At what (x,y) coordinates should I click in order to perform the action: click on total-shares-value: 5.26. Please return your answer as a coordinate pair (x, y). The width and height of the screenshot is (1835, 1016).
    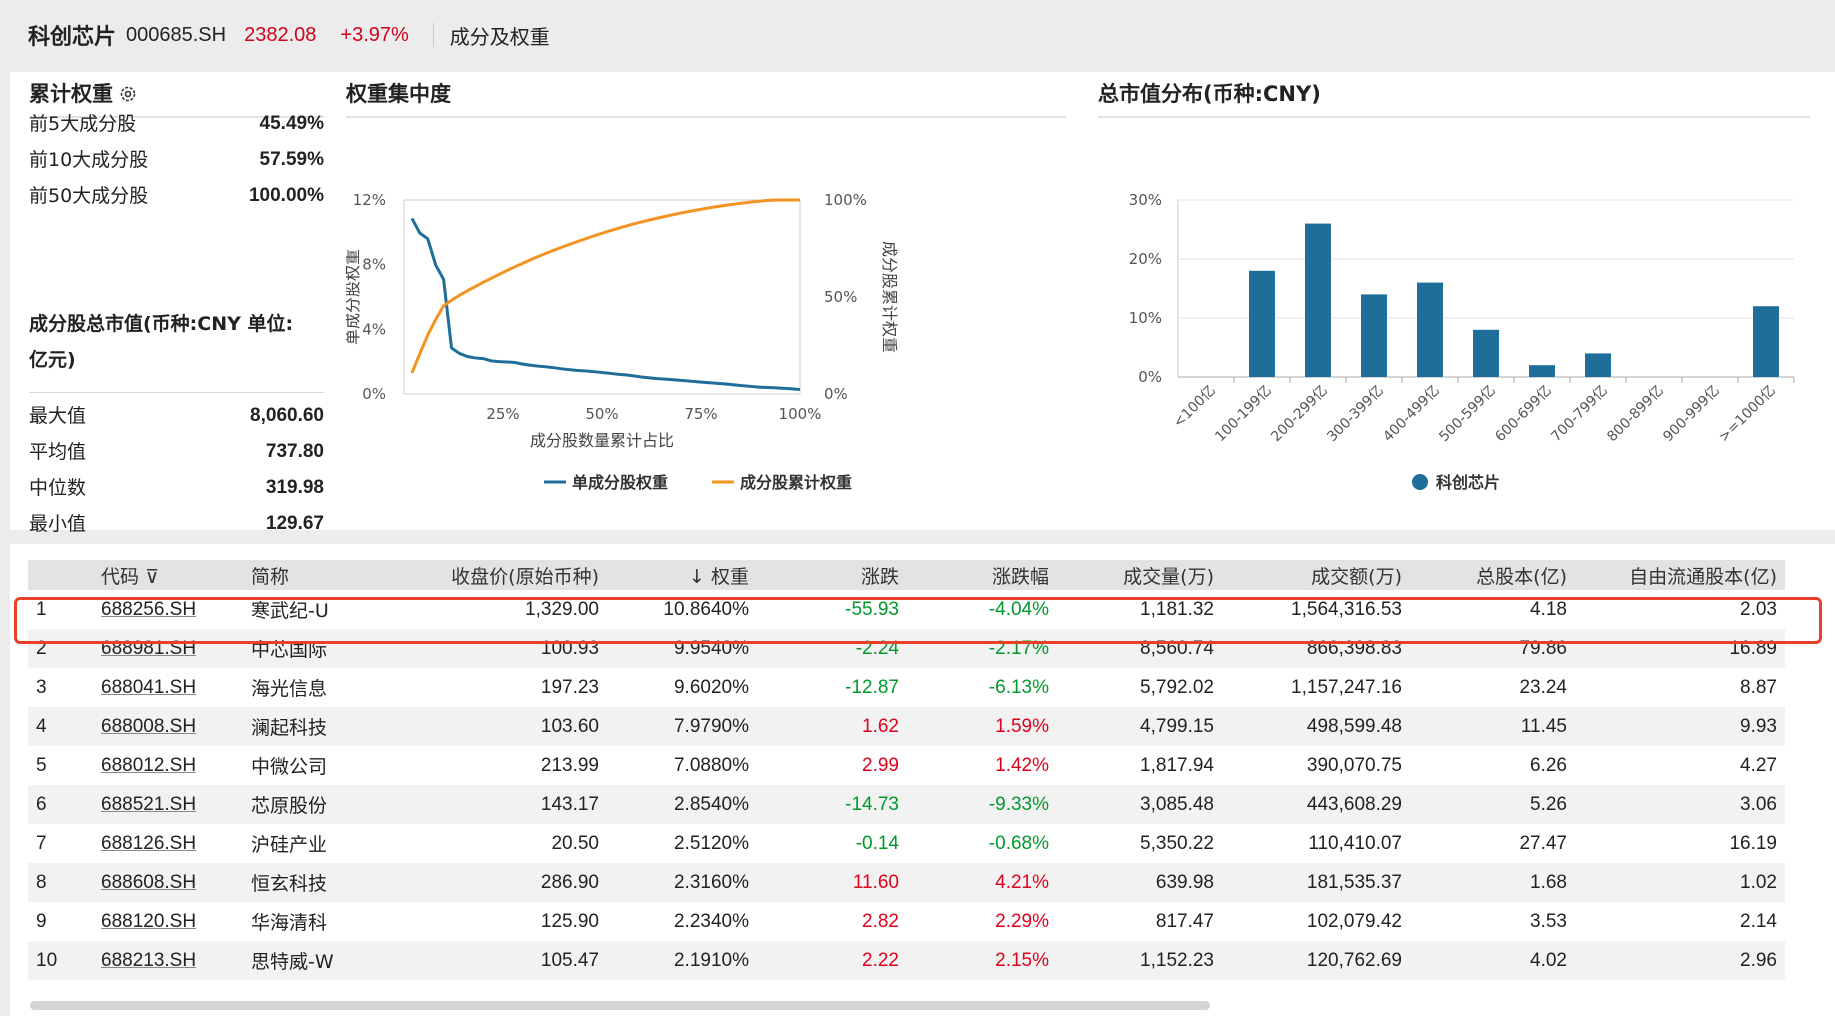
    Looking at the image, I should click on (1492, 804).